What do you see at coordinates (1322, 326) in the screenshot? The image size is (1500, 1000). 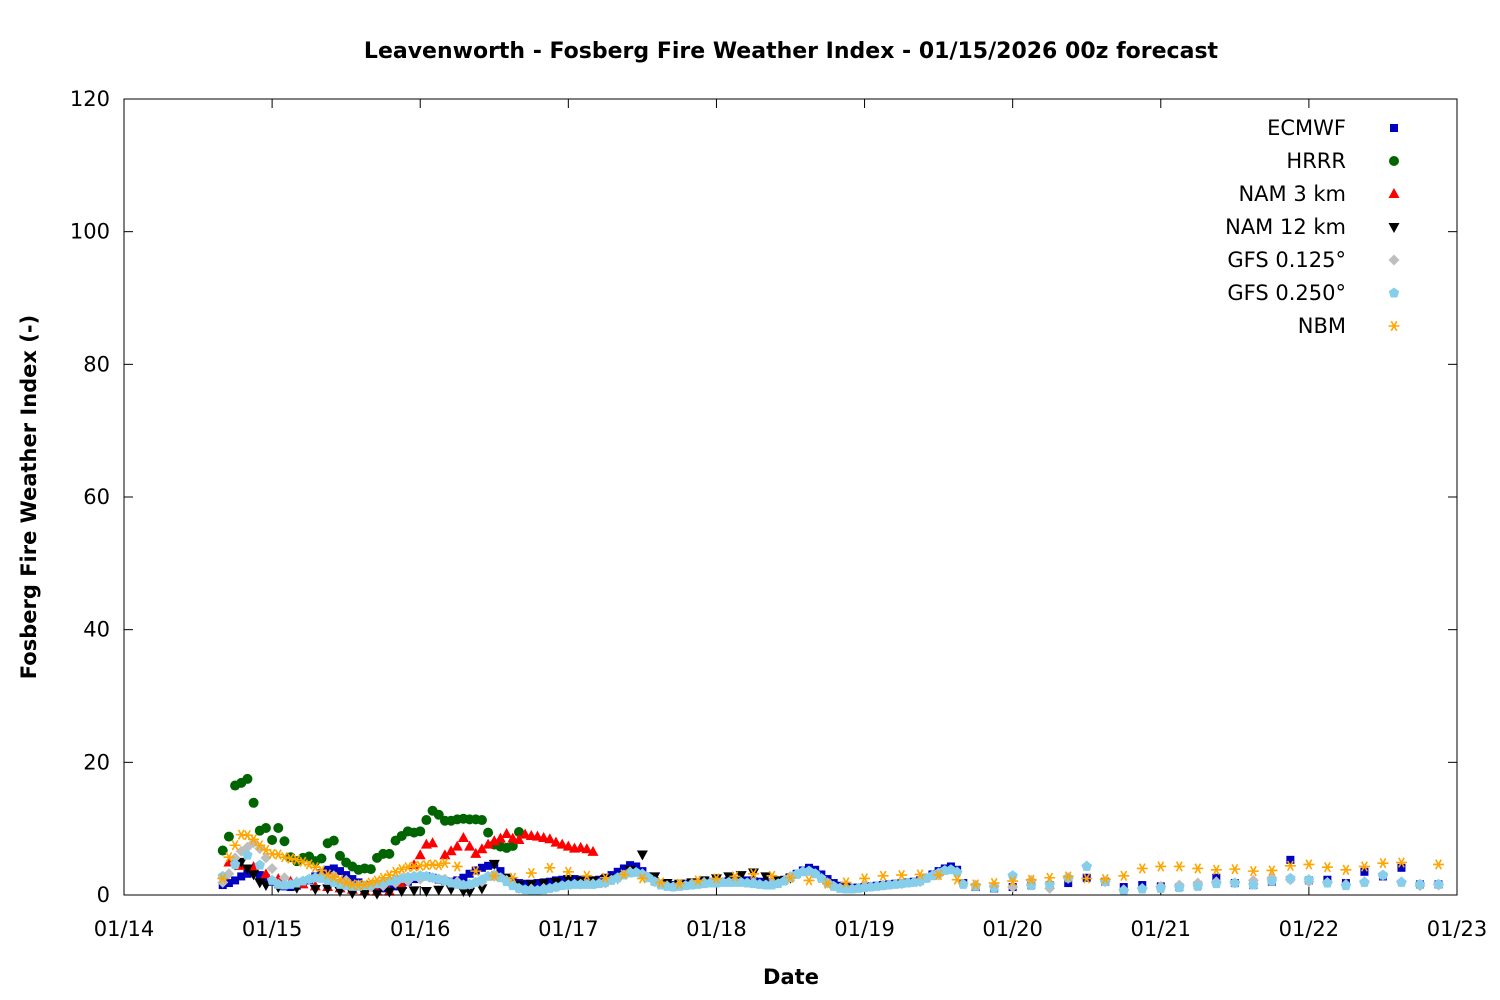 I see `legend-label: NBM` at bounding box center [1322, 326].